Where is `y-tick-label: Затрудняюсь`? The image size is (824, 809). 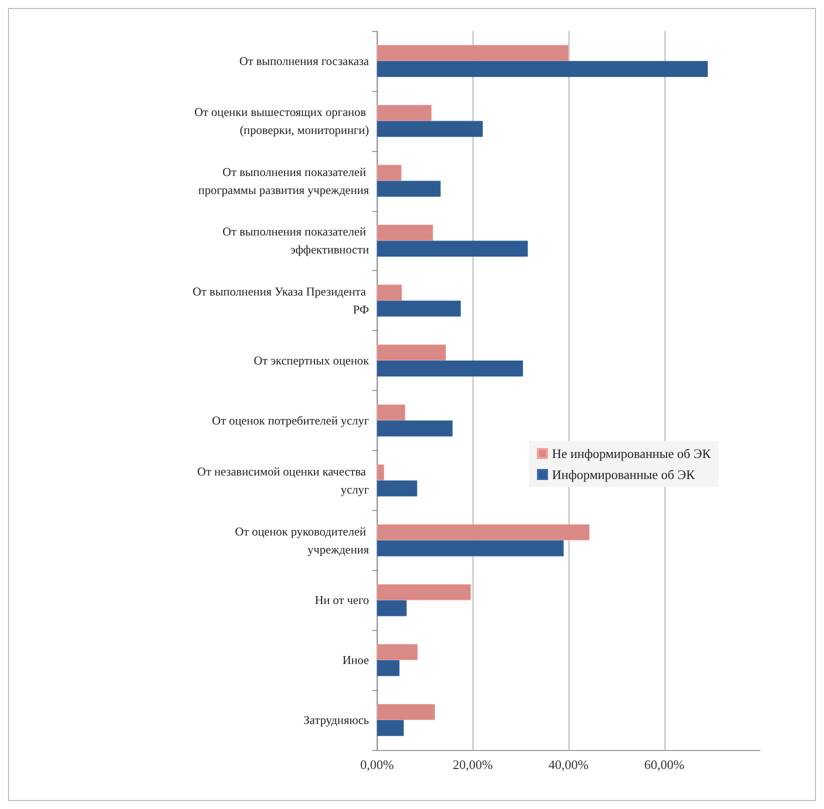 y-tick-label: Затрудняюсь is located at coordinates (337, 720).